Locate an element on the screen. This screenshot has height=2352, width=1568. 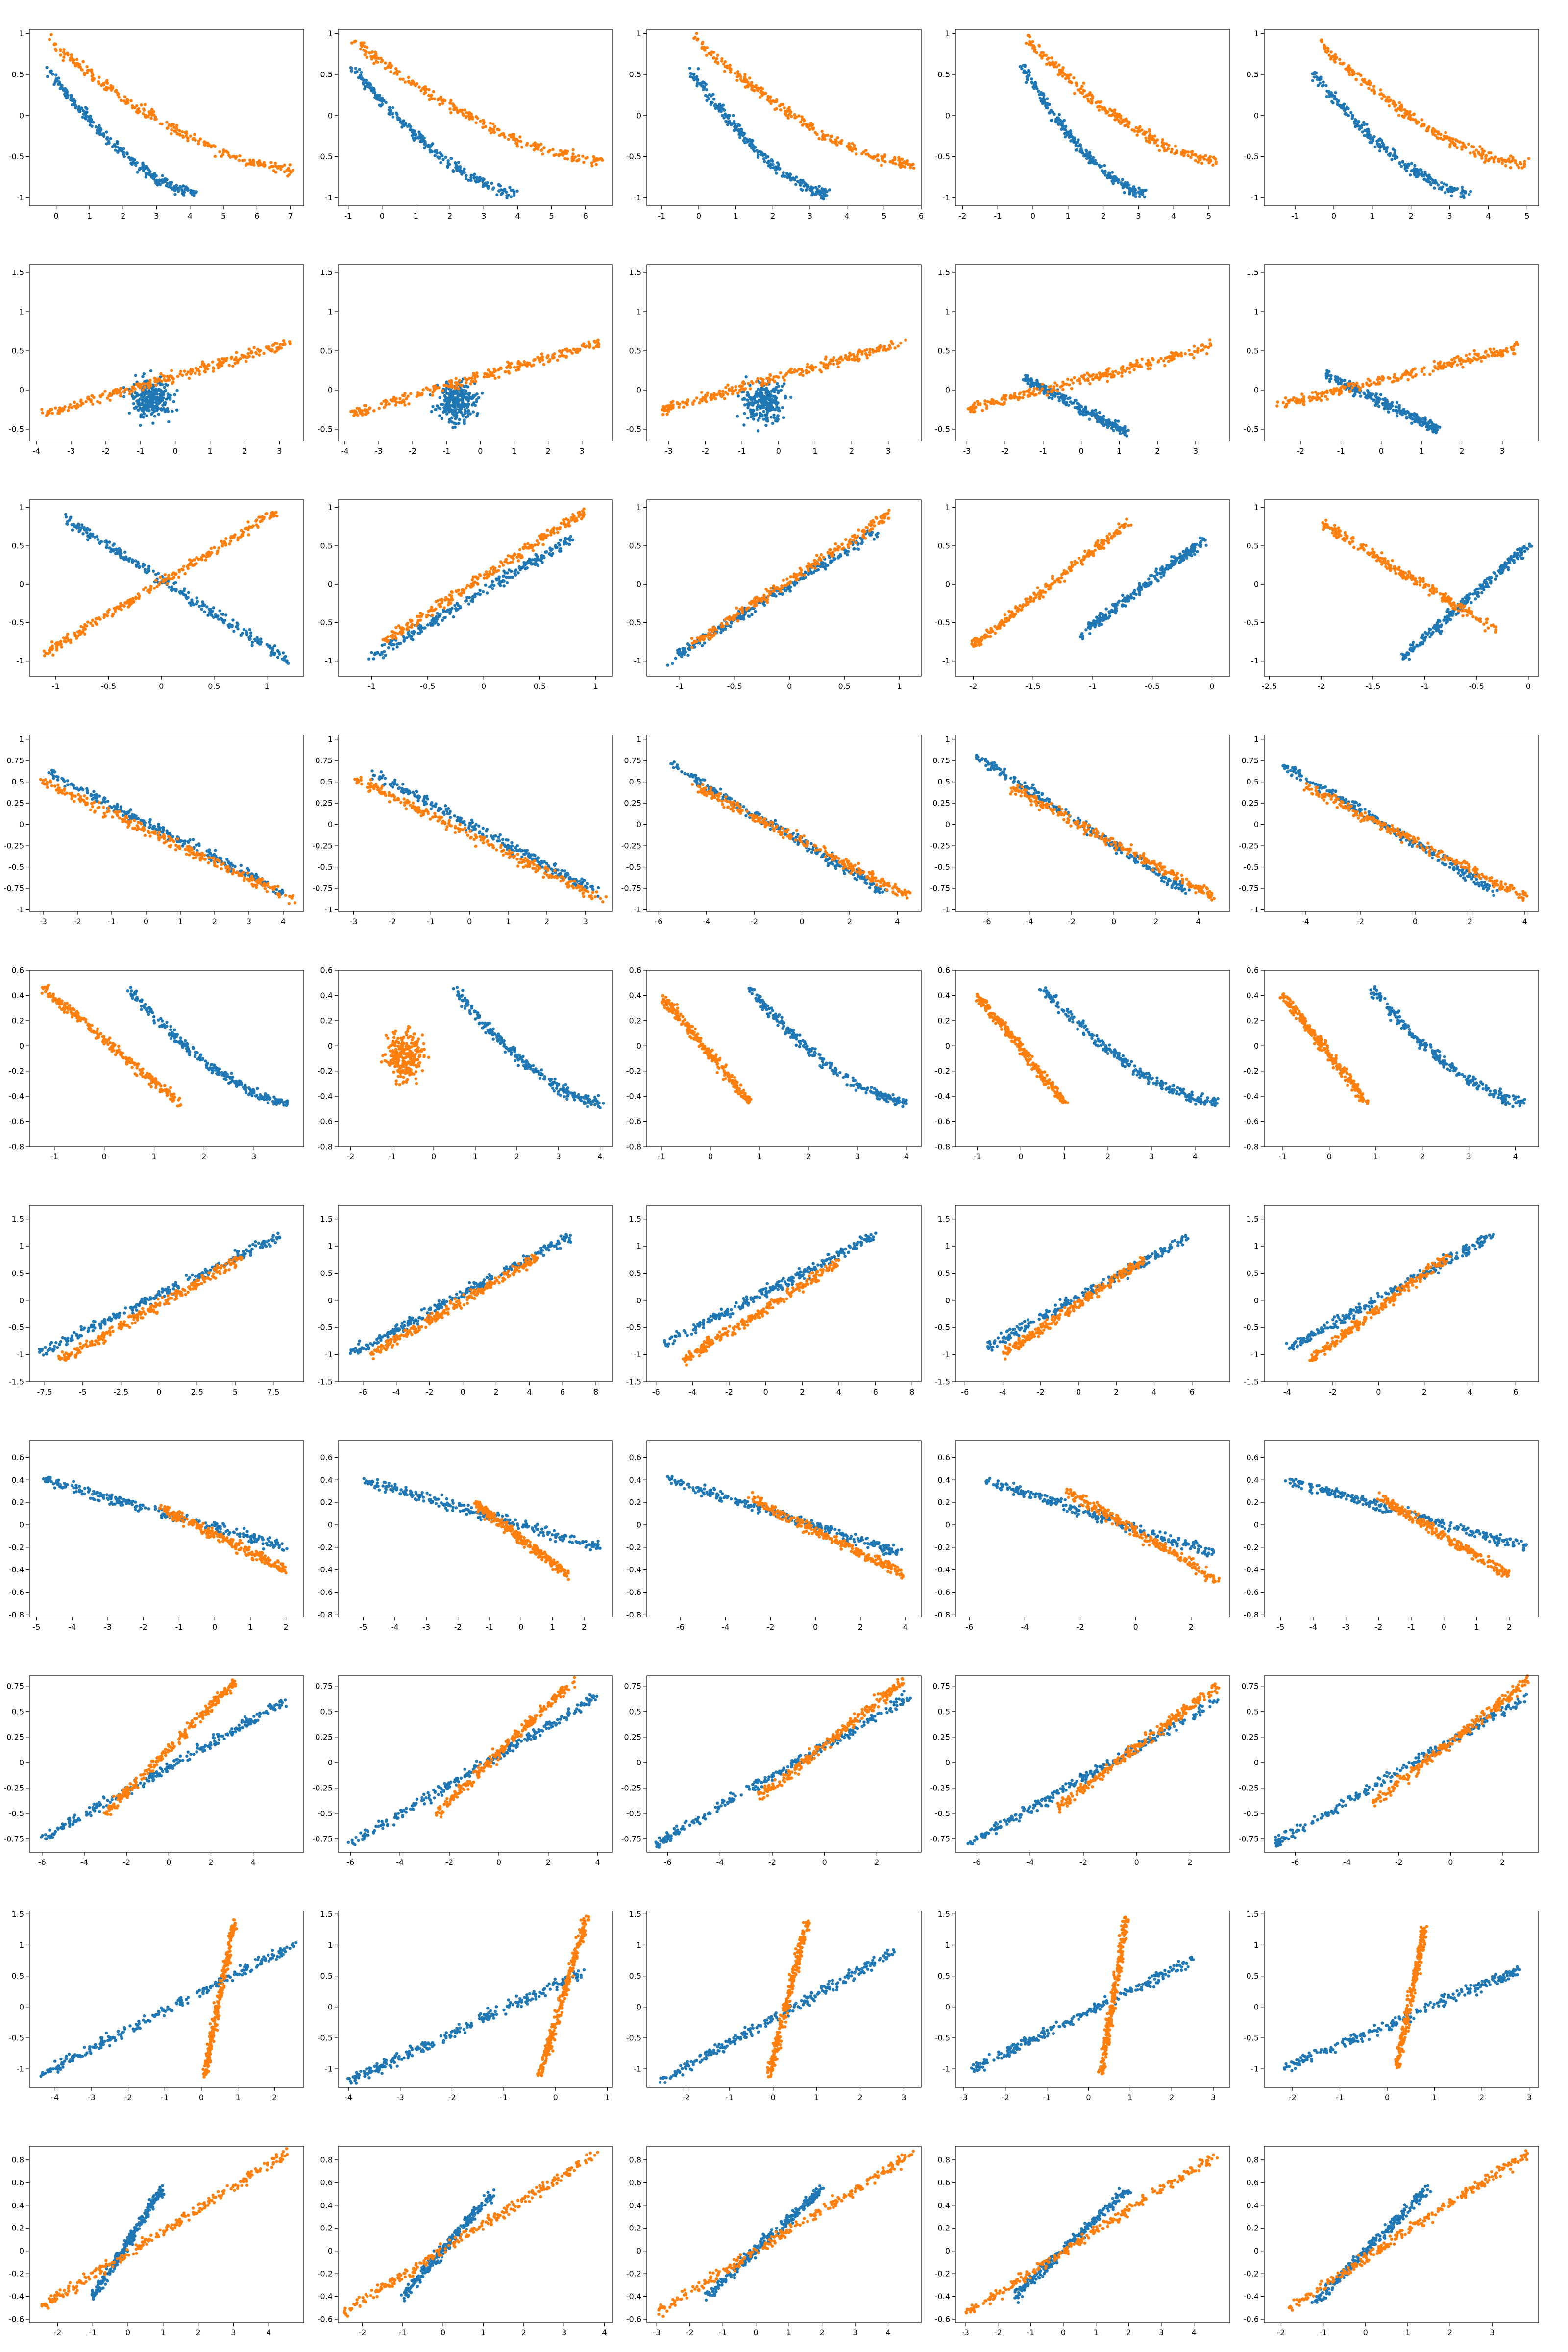
y-tick-label: 0.5 is located at coordinates (1253, 74).